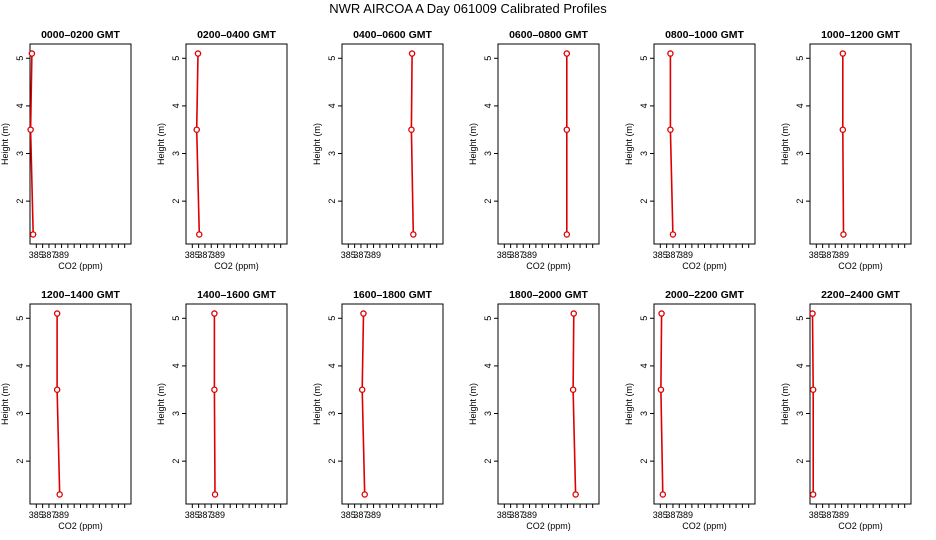 The image size is (936, 540). Describe the element at coordinates (236, 35) in the screenshot. I see `chart-title: 0200–0400 GMT` at that location.